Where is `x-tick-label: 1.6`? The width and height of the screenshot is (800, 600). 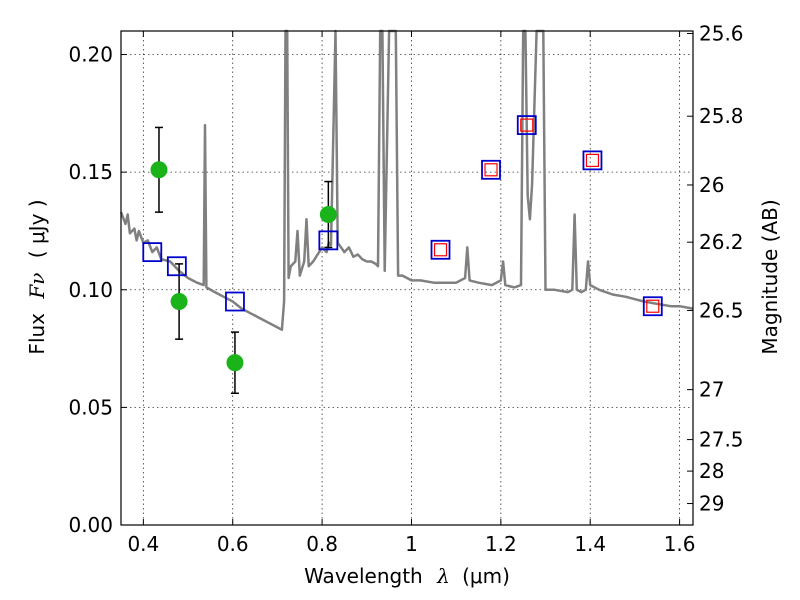 x-tick-label: 1.6 is located at coordinates (680, 544).